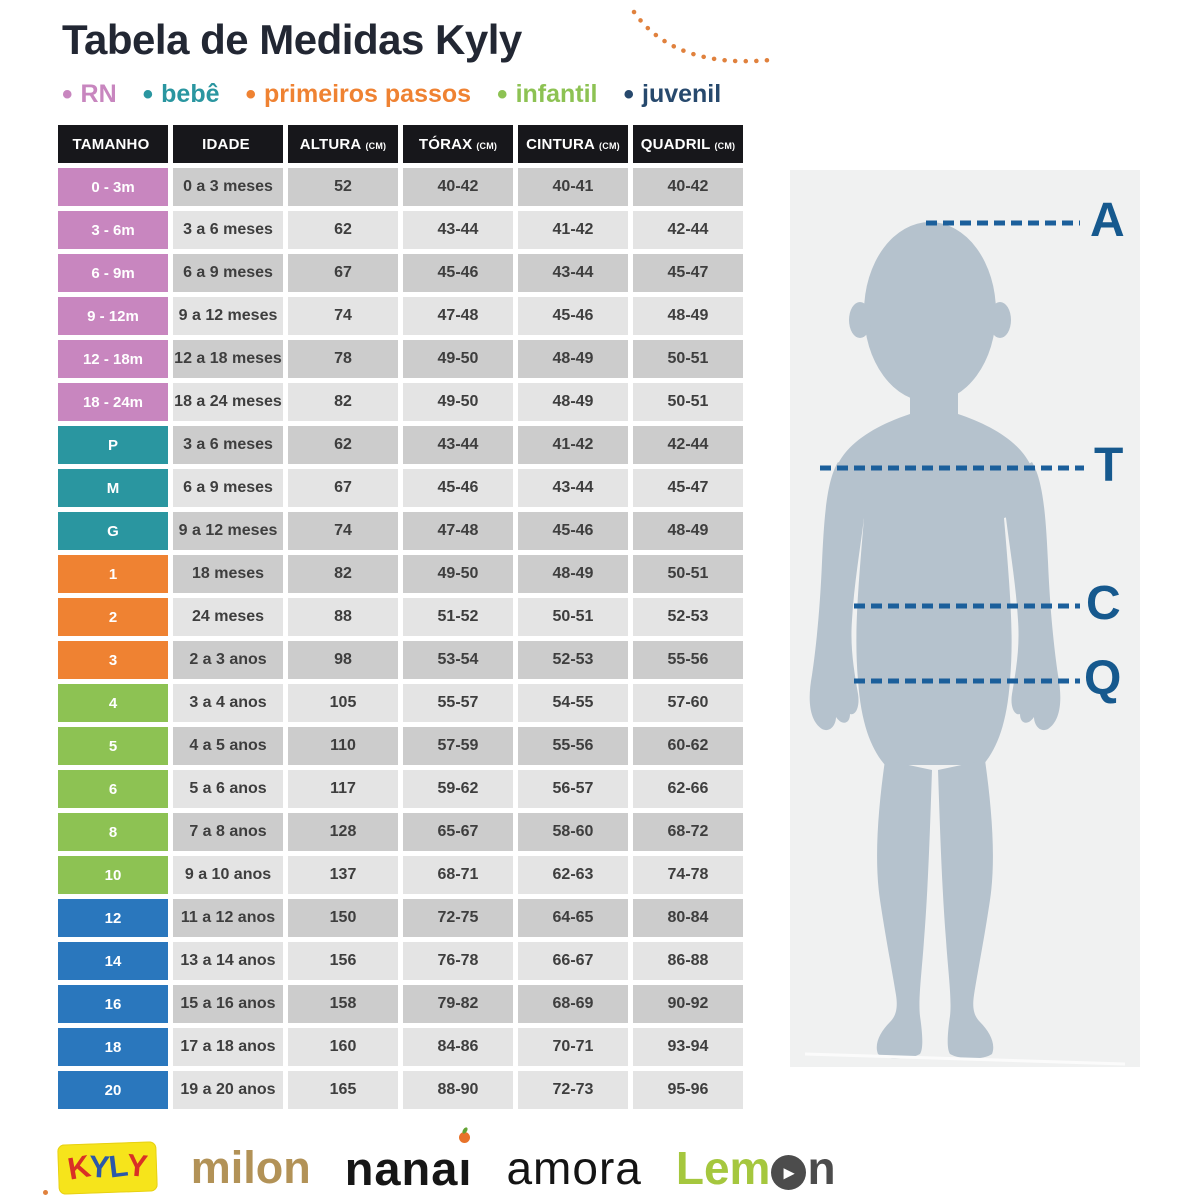 Image resolution: width=1200 pixels, height=1200 pixels. I want to click on idade-cell: 18 a 24 meses, so click(228, 402).